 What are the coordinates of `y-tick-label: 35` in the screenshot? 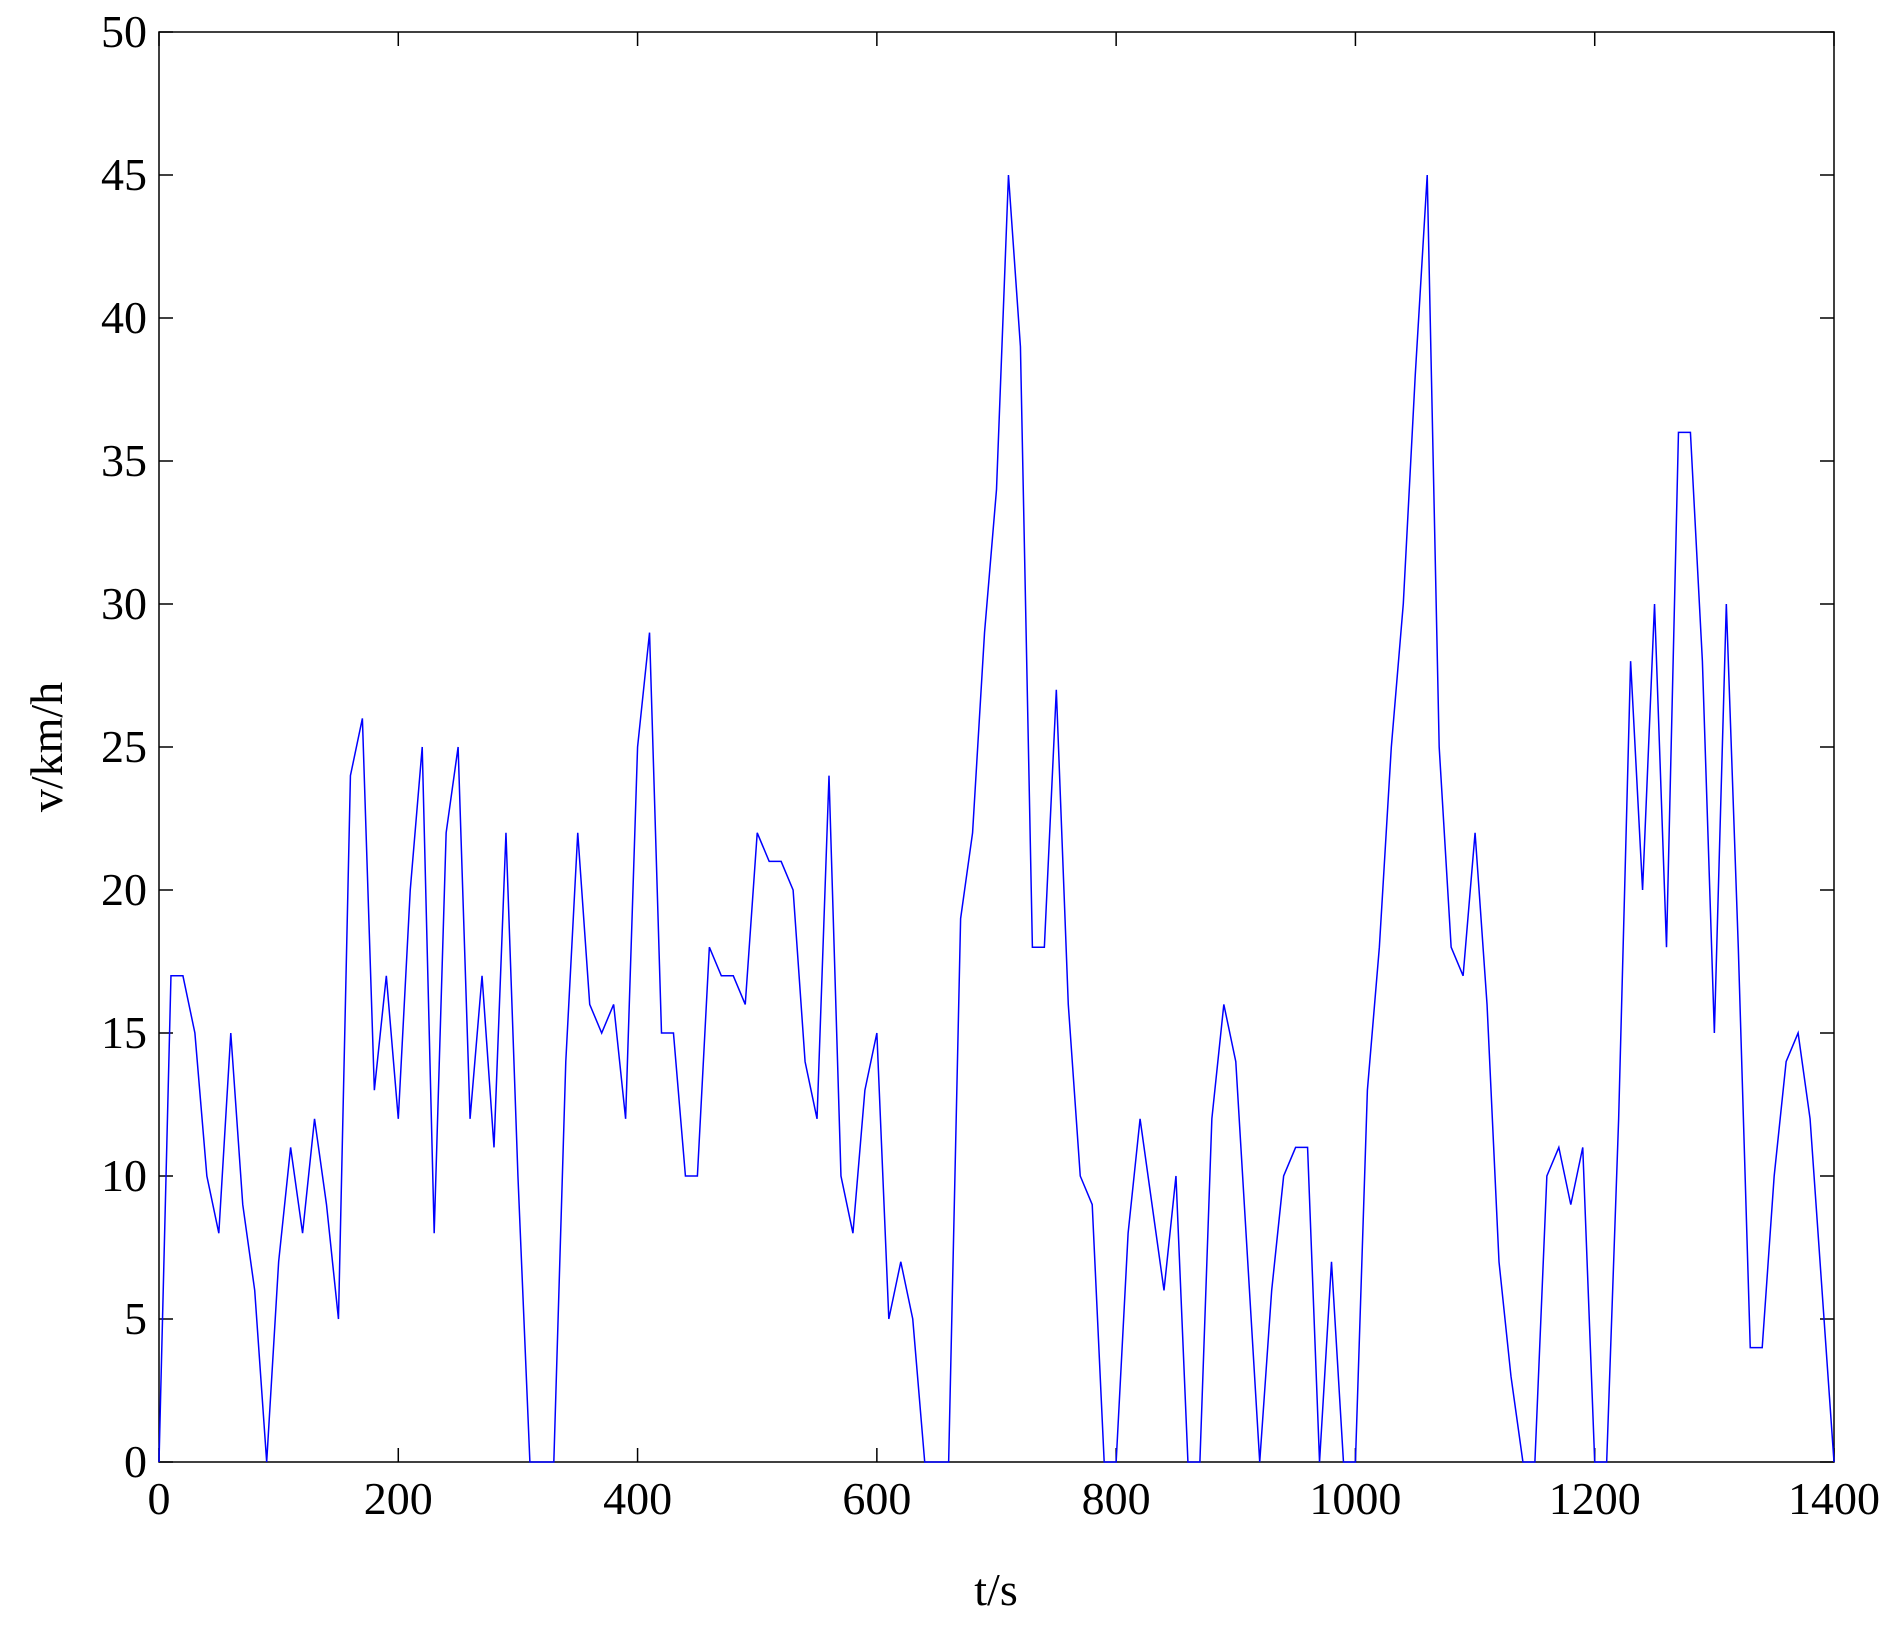 It's located at (124, 460).